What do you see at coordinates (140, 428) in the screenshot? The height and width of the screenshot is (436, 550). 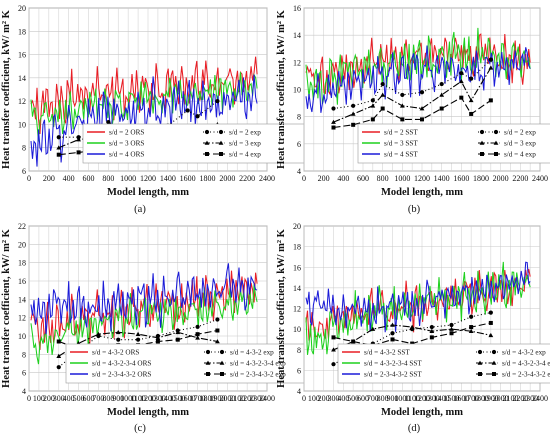 I see `panel-label: (c)` at bounding box center [140, 428].